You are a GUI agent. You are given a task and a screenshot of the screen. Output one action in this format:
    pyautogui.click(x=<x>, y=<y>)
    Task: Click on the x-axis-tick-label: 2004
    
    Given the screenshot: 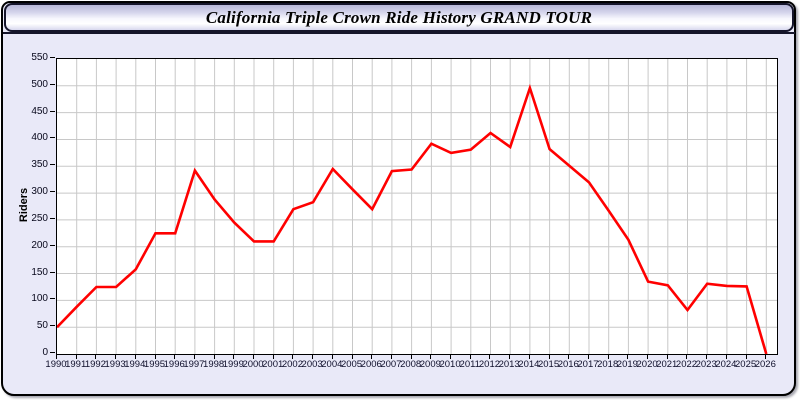 What is the action you would take?
    pyautogui.click(x=332, y=364)
    